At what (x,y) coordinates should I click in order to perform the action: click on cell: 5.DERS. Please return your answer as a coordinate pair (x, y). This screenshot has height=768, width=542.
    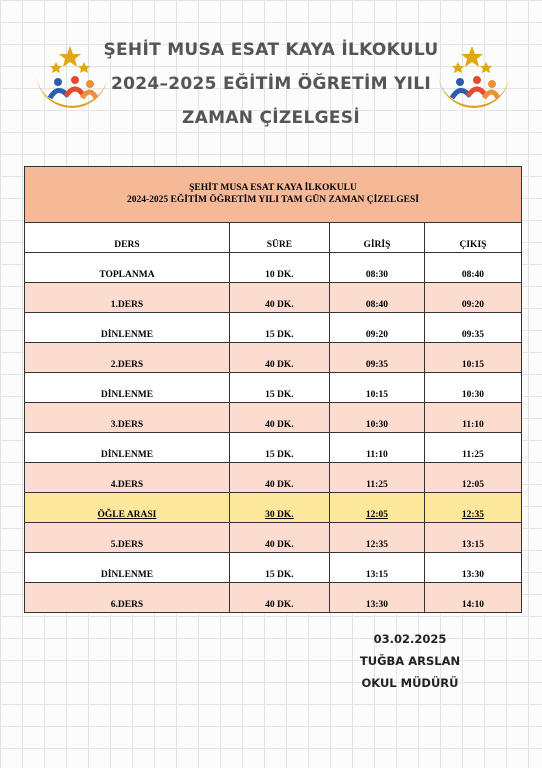
    Looking at the image, I should click on (127, 537).